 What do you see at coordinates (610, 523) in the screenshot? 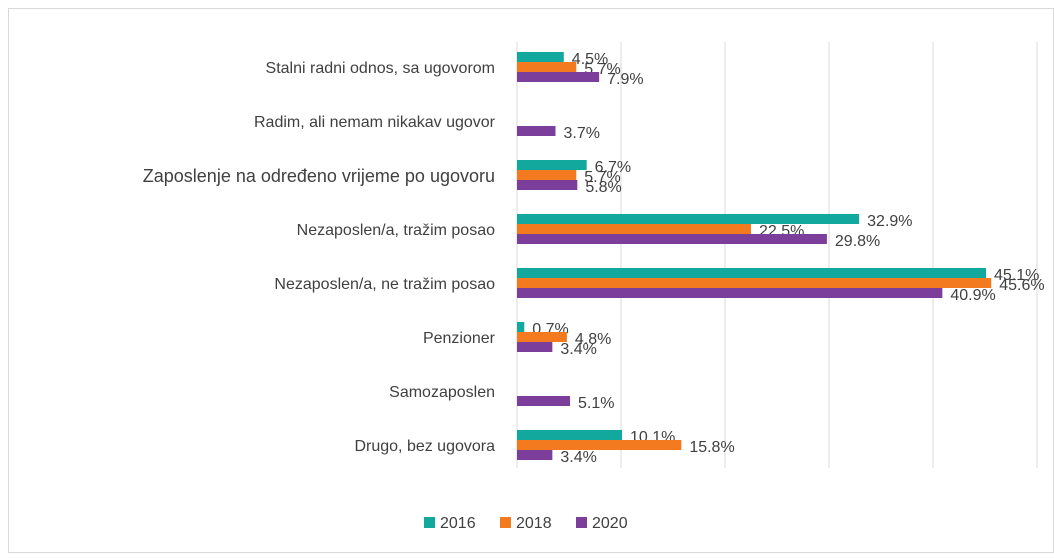
I see `legend-label: 2020` at bounding box center [610, 523].